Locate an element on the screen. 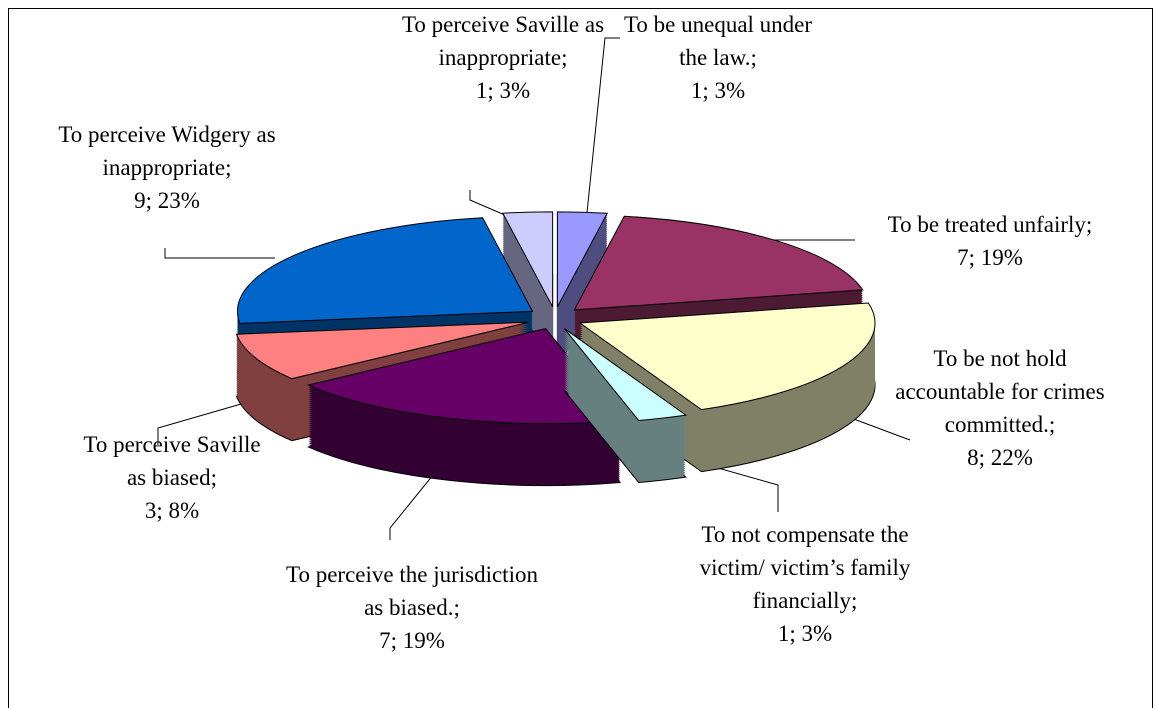 Image resolution: width=1157 pixels, height=708 pixels. data-label: To perceive Saville as biased; 3; 8% is located at coordinates (172, 477).